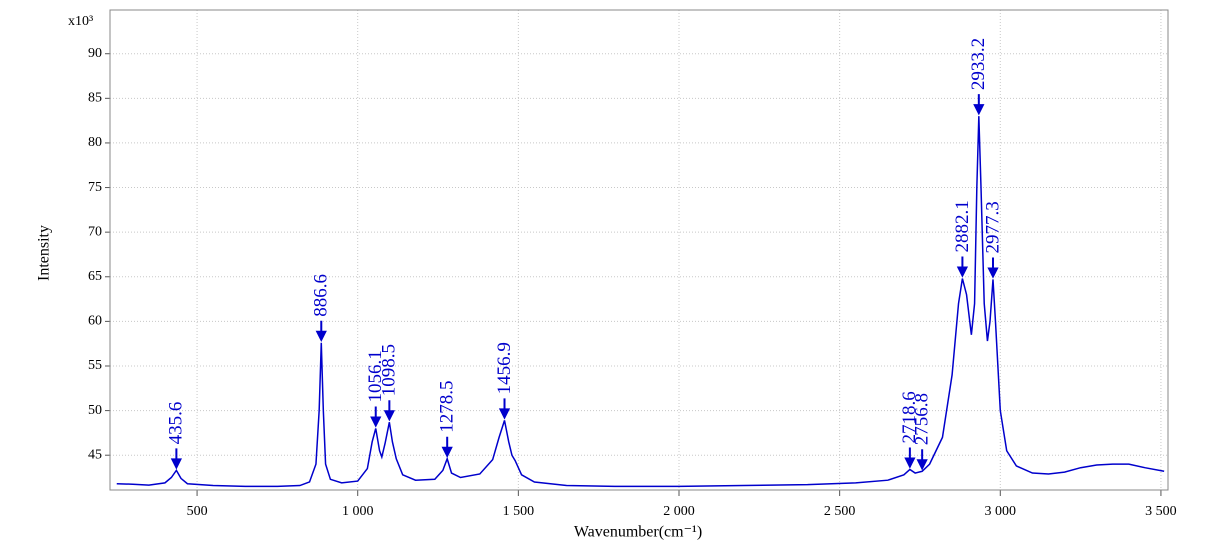 The width and height of the screenshot is (1223, 556). What do you see at coordinates (95, 410) in the screenshot?
I see `y-tick-label: 50` at bounding box center [95, 410].